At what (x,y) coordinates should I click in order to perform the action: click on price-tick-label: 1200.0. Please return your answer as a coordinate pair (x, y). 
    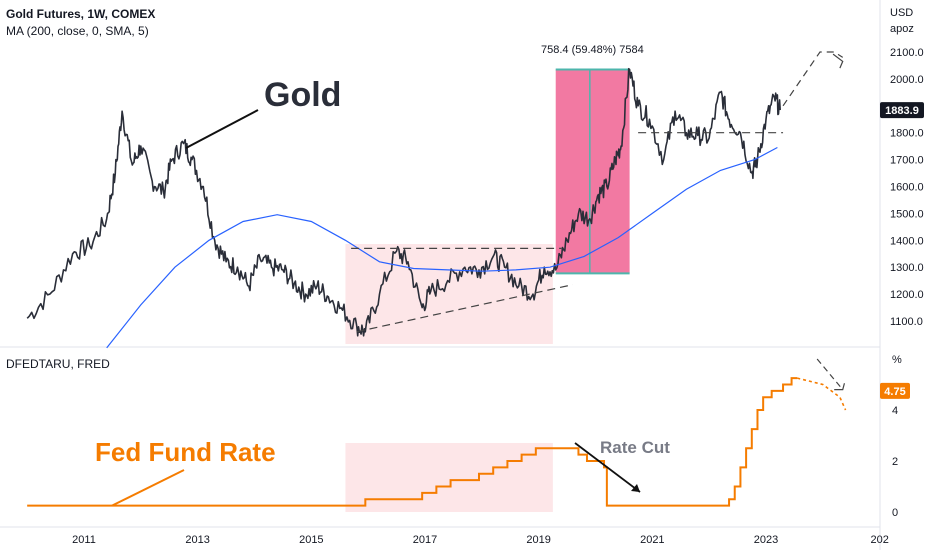
    Looking at the image, I should click on (907, 295).